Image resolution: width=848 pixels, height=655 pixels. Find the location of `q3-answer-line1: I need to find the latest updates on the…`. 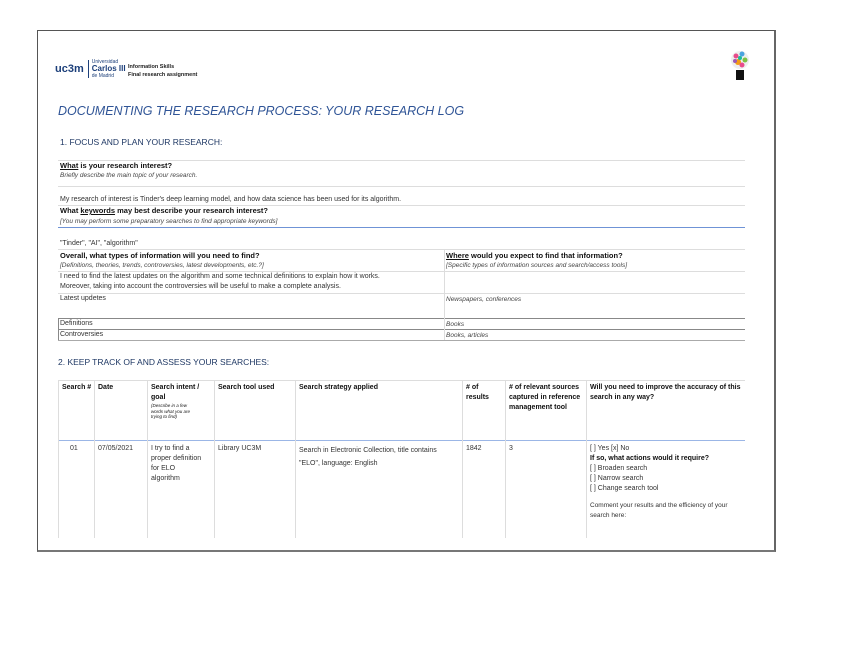

q3-answer-line1: I need to find the latest updates on the… is located at coordinates (220, 276).